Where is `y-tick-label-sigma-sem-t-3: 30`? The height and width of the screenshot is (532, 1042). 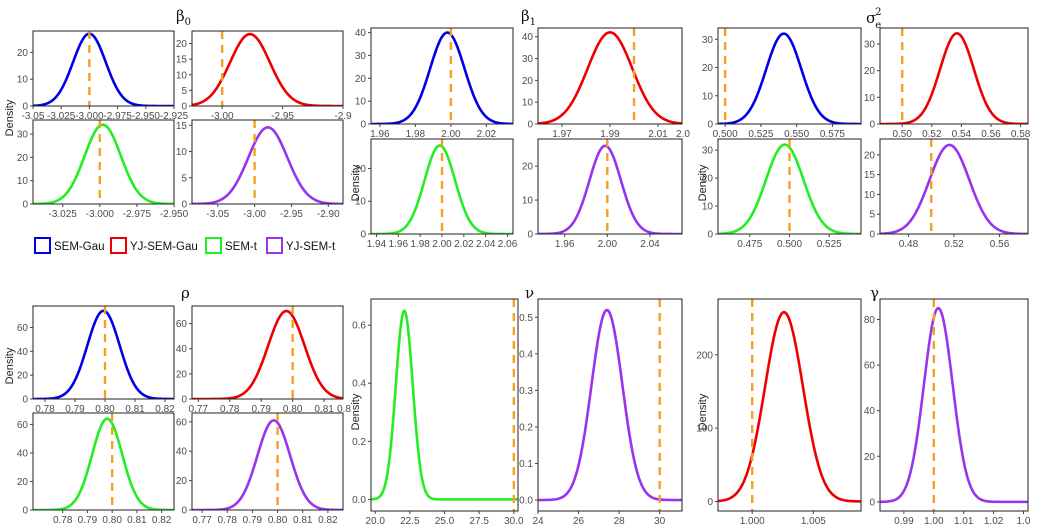
y-tick-label-sigma-sem-t-3: 30 is located at coordinates (708, 151).